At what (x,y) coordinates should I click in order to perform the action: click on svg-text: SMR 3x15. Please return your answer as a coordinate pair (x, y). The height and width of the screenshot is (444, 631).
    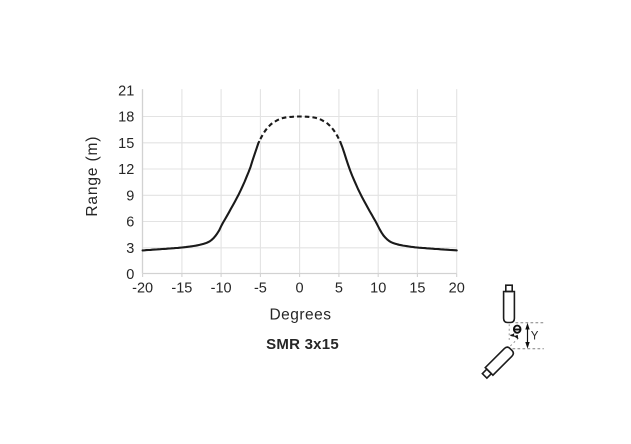
    Looking at the image, I should click on (302, 344).